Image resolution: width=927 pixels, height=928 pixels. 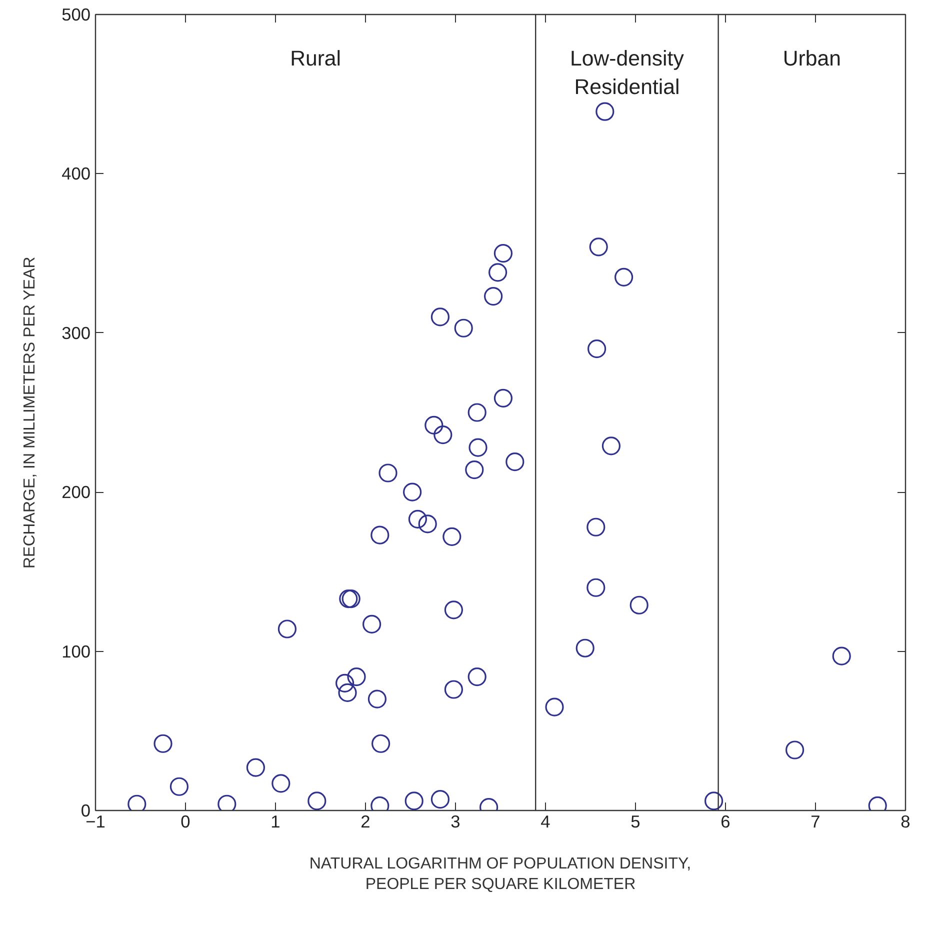 What do you see at coordinates (627, 73) in the screenshot?
I see `annotation: Low-density Residential` at bounding box center [627, 73].